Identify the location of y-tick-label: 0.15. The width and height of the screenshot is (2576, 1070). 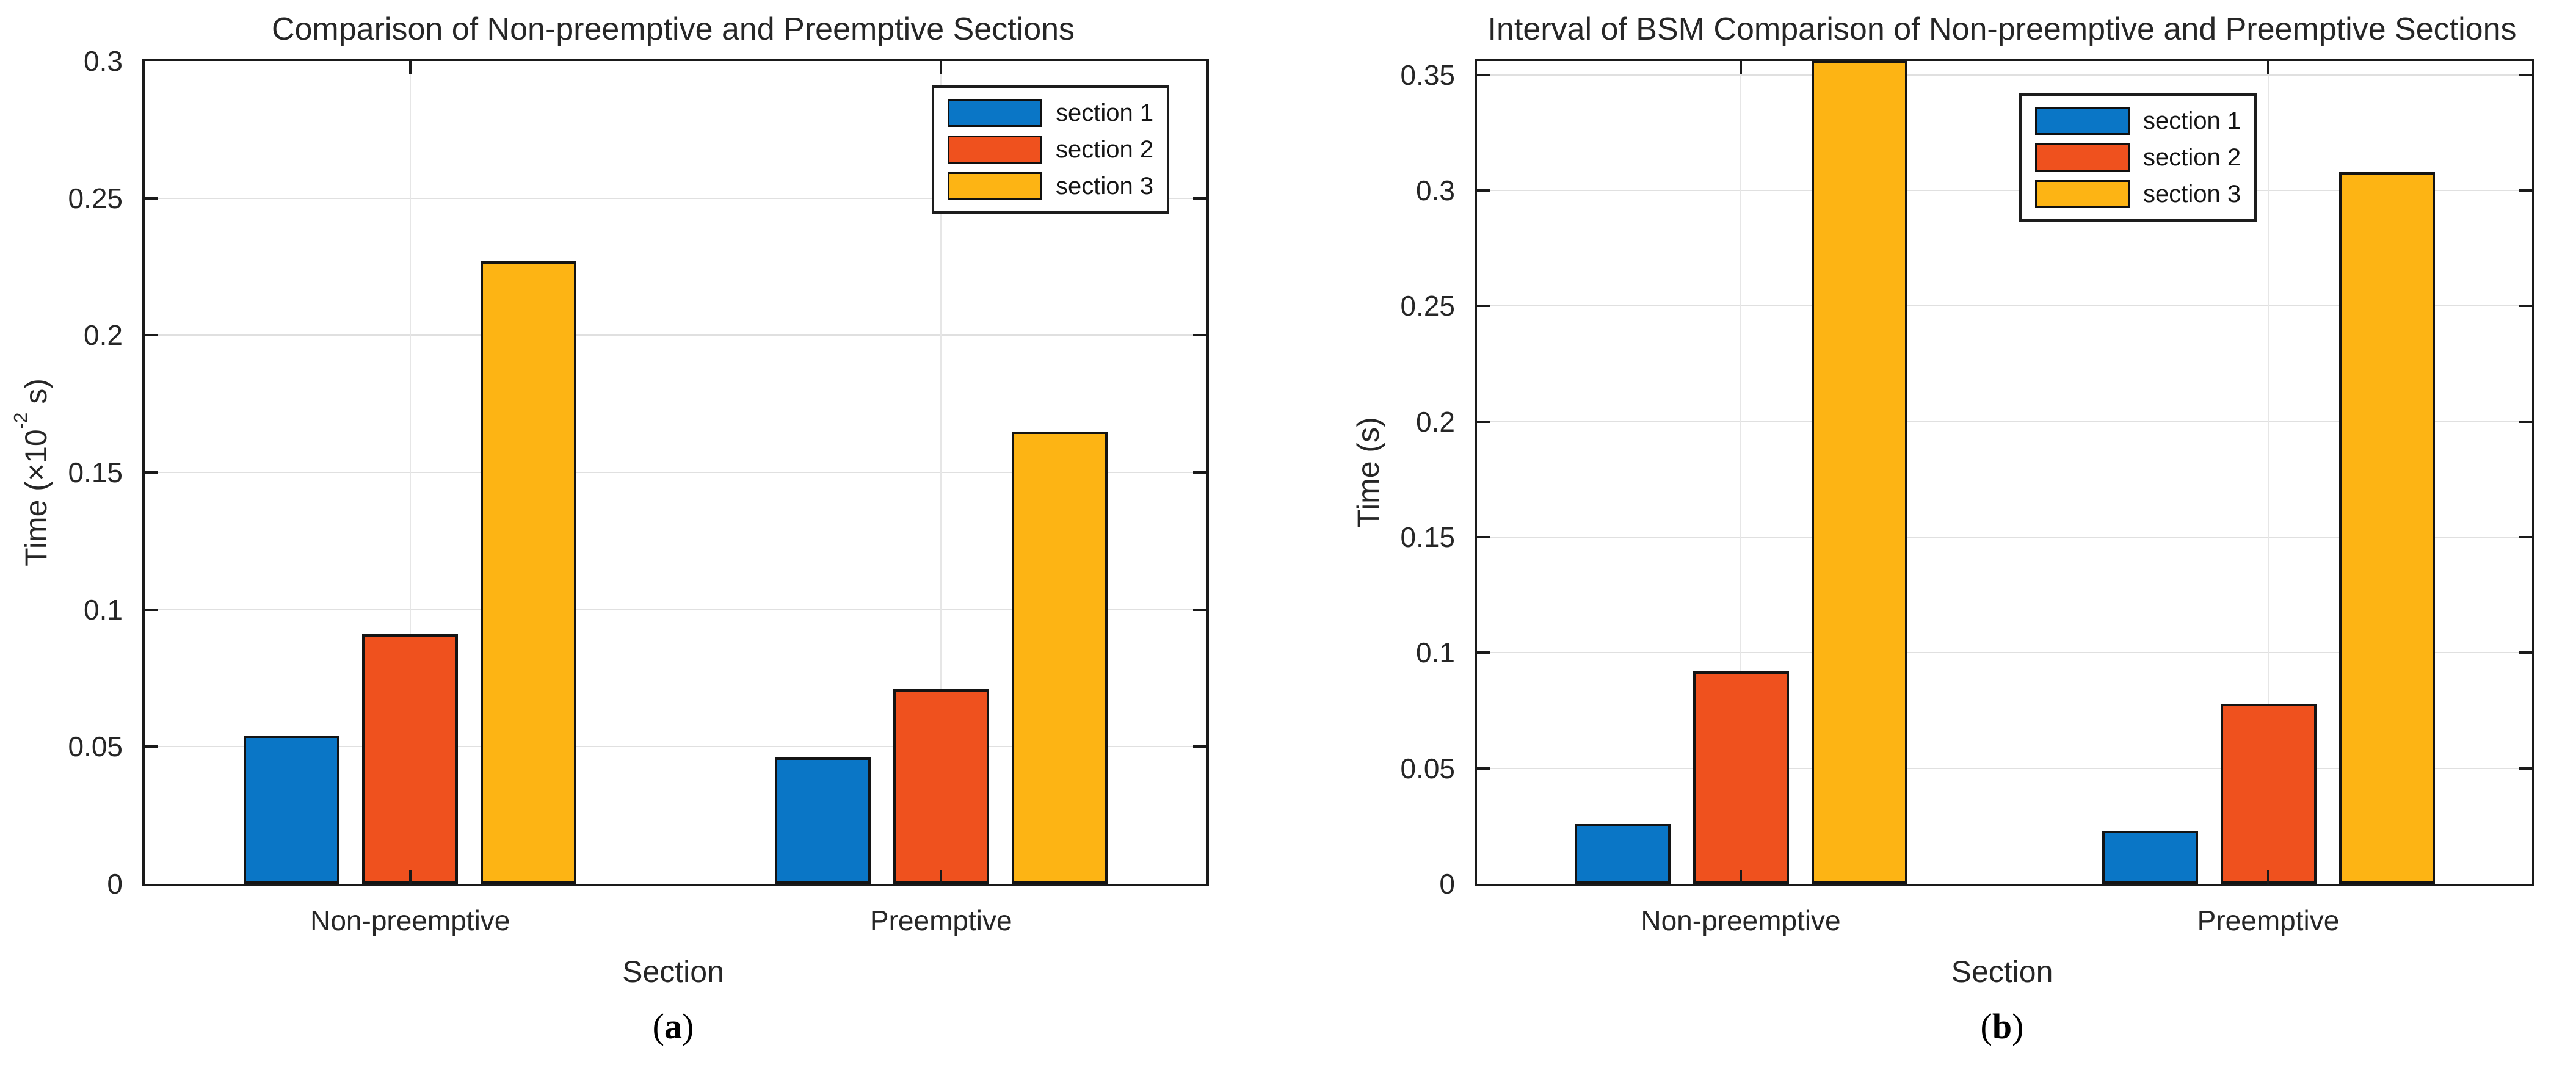
(95, 472).